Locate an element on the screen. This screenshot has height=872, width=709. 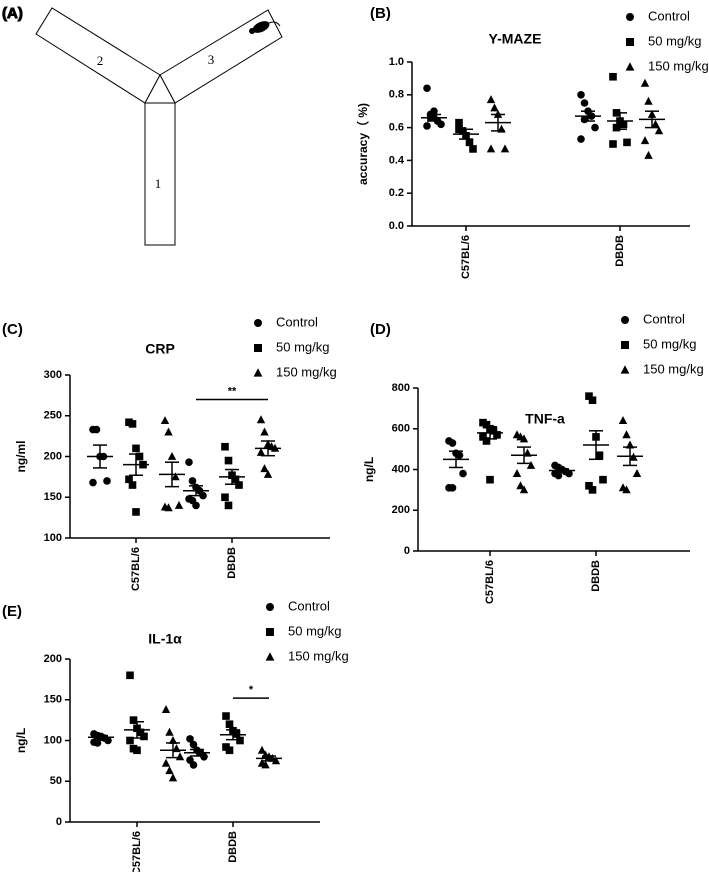
y-tick-label: 100 is located at coordinates (53, 538).